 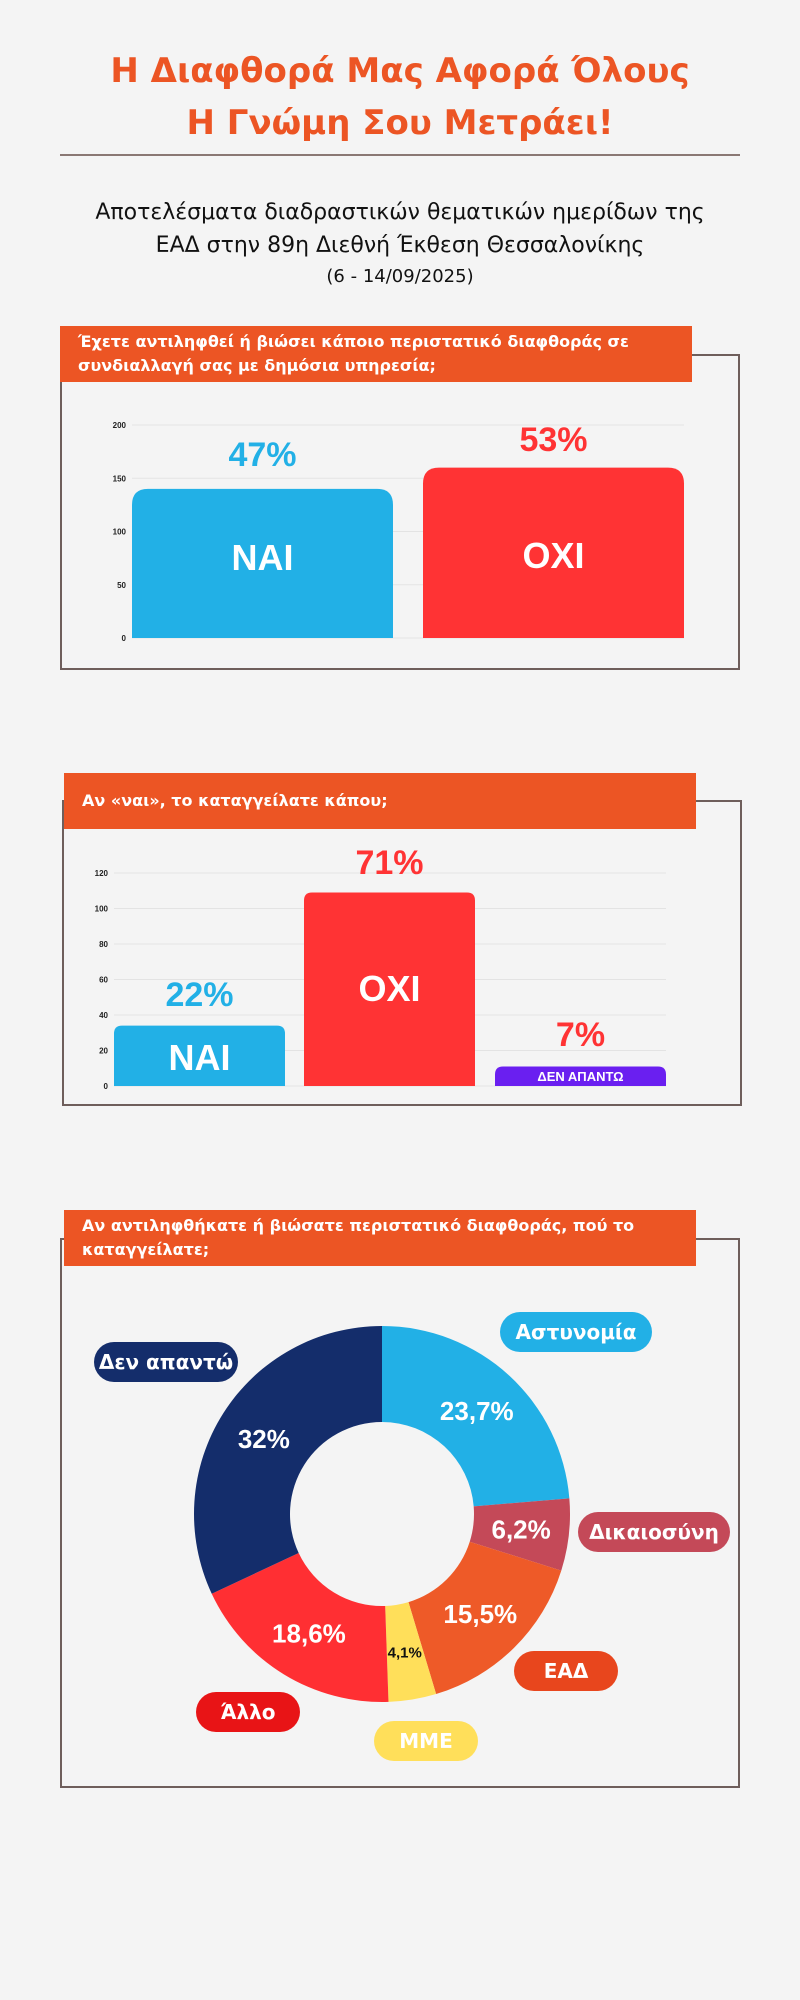 I want to click on chart1-bar-chart: 0 50 100 150 200 ΝΑΙ 47% ΟΧΙ 53%, so click(x=398, y=532).